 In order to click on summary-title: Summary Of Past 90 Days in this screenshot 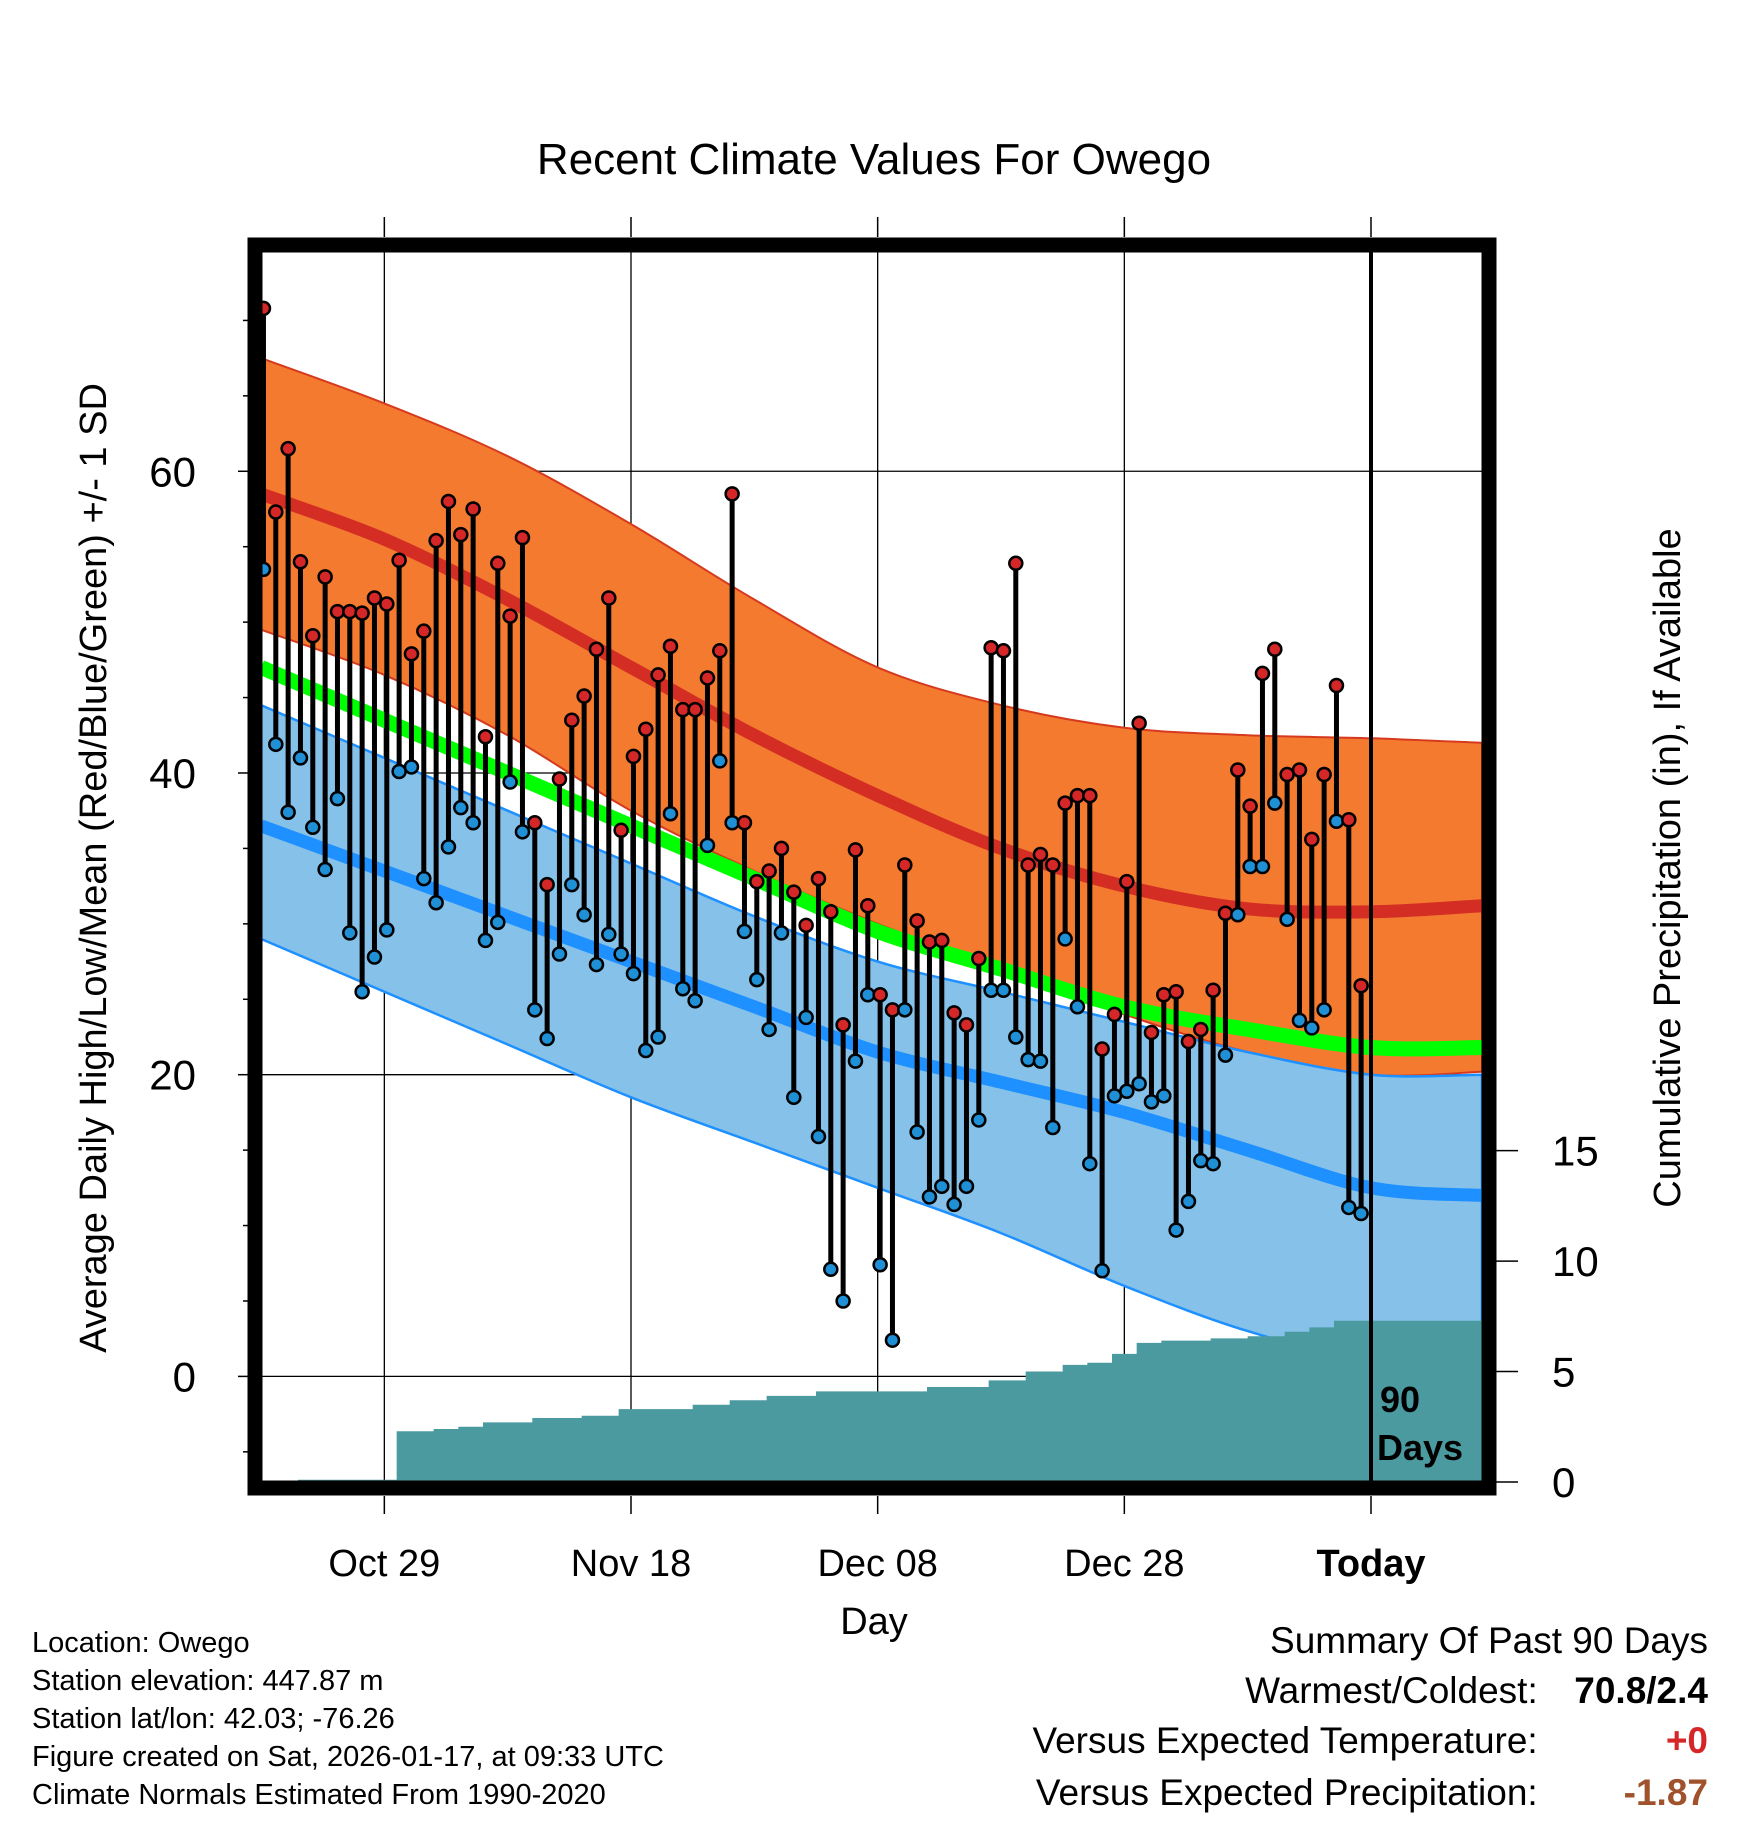, I will do `click(1489, 1640)`.